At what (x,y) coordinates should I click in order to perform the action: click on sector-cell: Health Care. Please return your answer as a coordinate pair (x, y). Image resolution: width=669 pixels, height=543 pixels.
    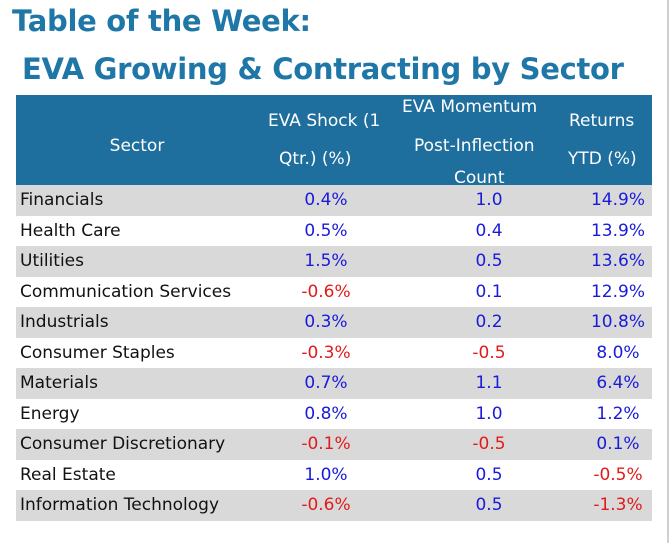
    Looking at the image, I should click on (70, 230).